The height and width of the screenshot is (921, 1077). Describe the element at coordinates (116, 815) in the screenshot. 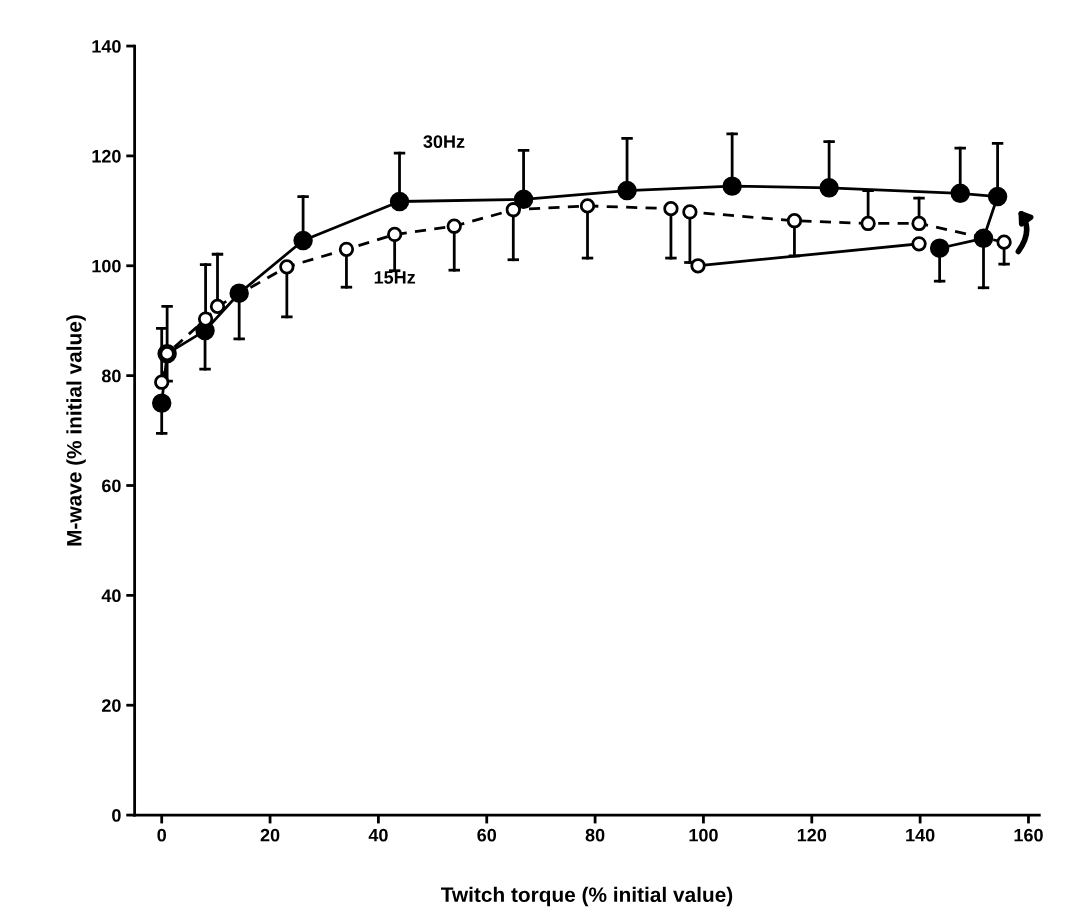

I see `y-tick-label: 0` at that location.